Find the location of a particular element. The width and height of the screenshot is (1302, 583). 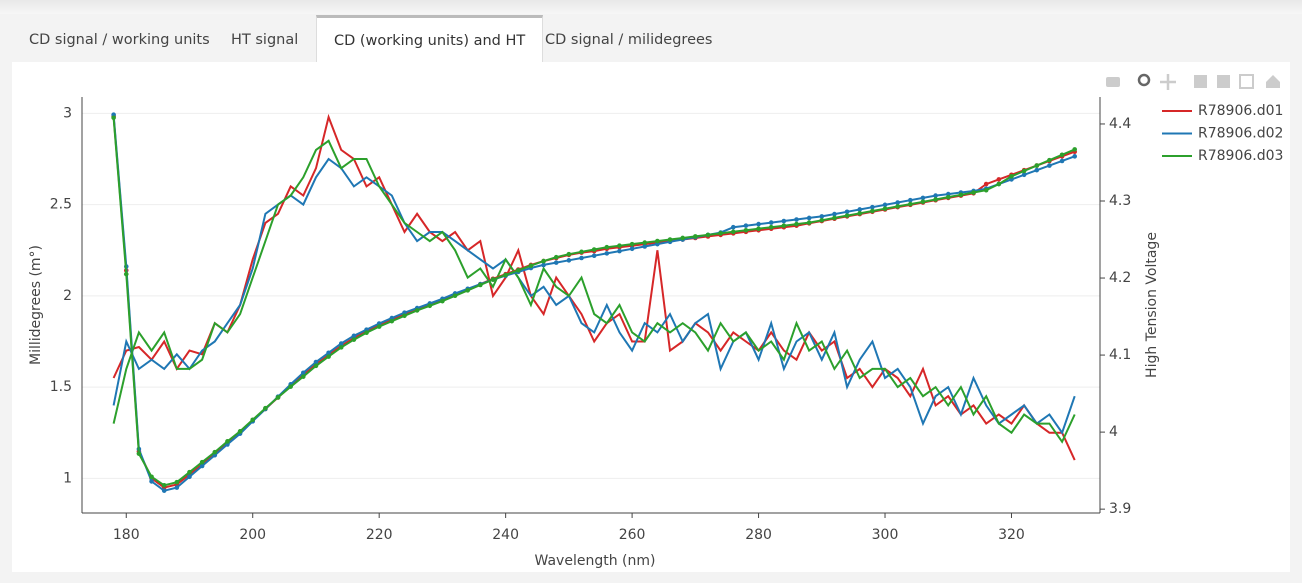

top-bar is located at coordinates (651, 7).